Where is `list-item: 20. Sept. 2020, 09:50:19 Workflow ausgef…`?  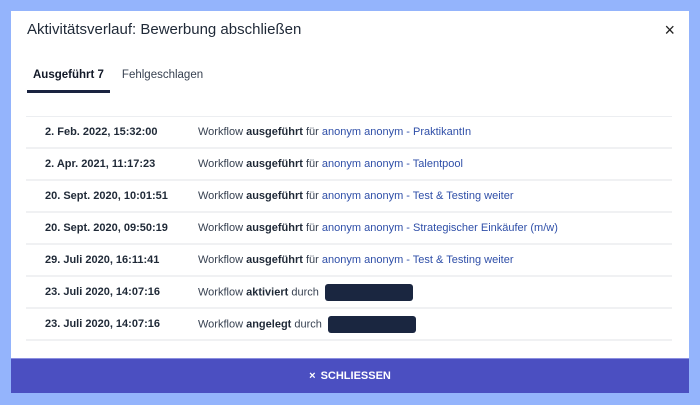
list-item: 20. Sept. 2020, 09:50:19 Workflow ausgef… is located at coordinates (349, 229).